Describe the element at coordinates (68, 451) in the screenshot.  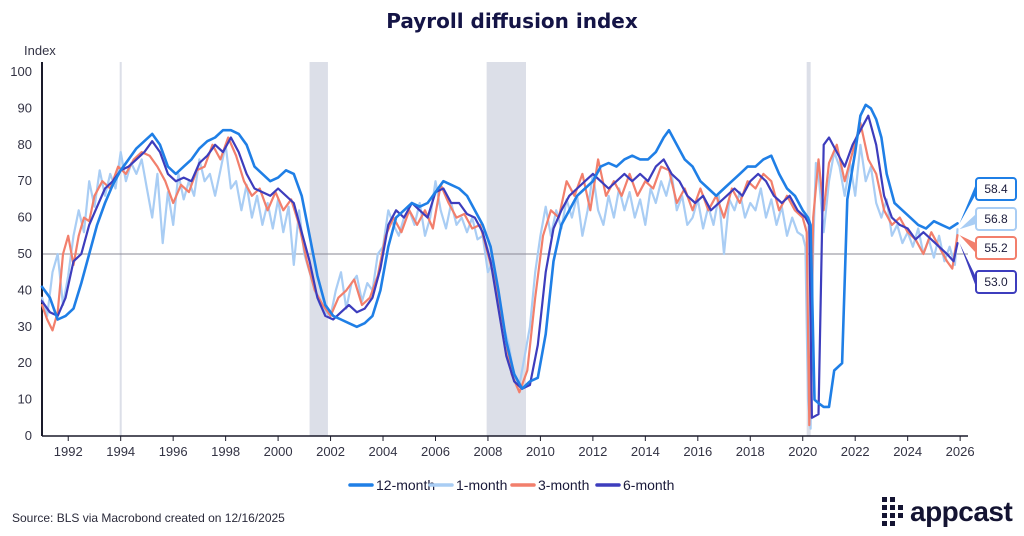
I see `x-tick-label-1992: 1992` at that location.